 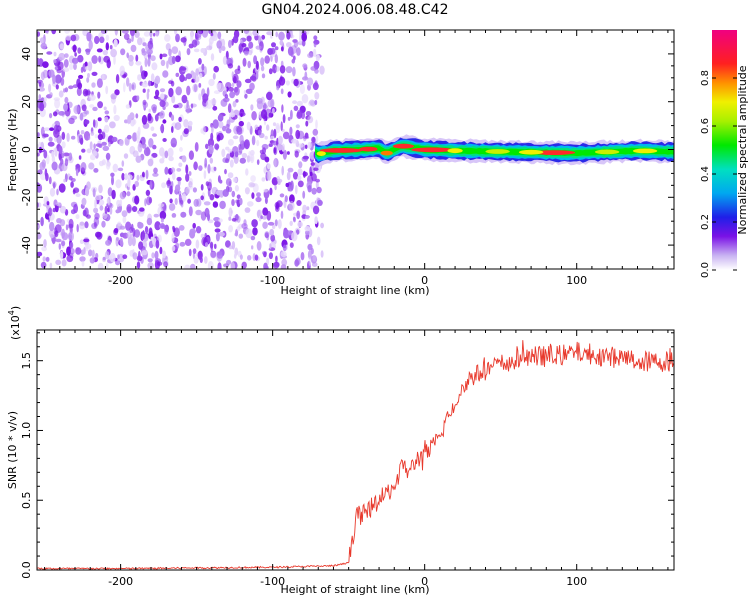 I want to click on colorbar-gradient, so click(x=724, y=150).